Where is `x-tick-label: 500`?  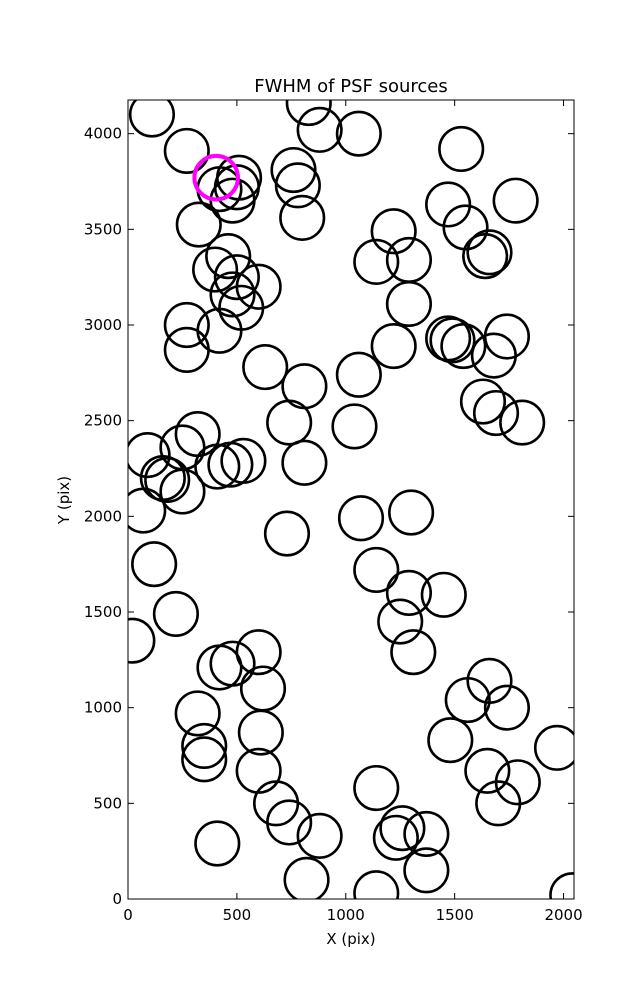 x-tick-label: 500 is located at coordinates (237, 915).